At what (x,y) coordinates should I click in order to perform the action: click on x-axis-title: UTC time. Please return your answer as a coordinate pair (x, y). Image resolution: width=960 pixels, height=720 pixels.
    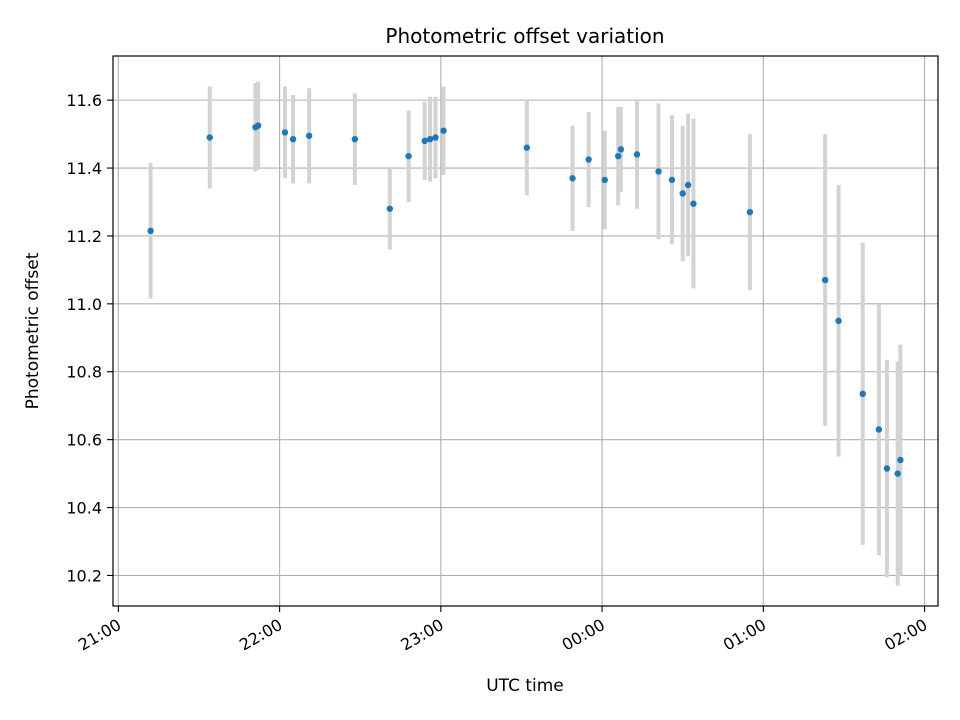
    Looking at the image, I should click on (525, 686).